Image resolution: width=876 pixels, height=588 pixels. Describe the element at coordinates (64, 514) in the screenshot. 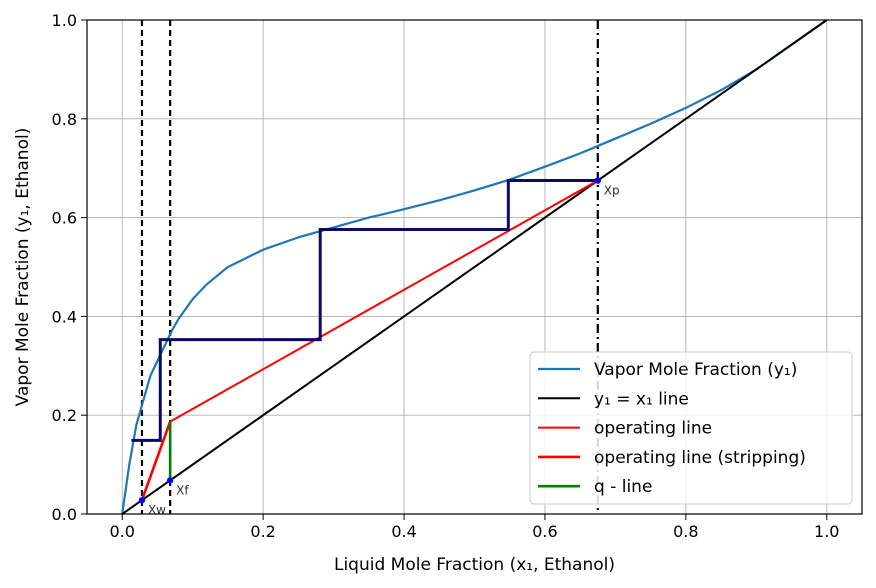

I see `y-tick-label: 0.0` at that location.